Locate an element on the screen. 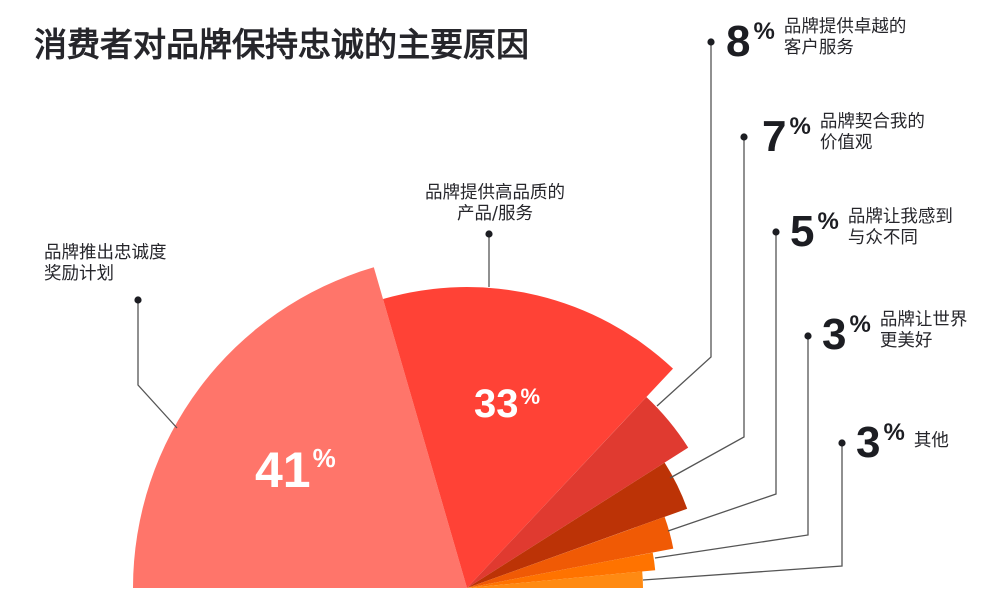 This screenshot has height=600, width=1000. value-number: 5 is located at coordinates (802, 231).